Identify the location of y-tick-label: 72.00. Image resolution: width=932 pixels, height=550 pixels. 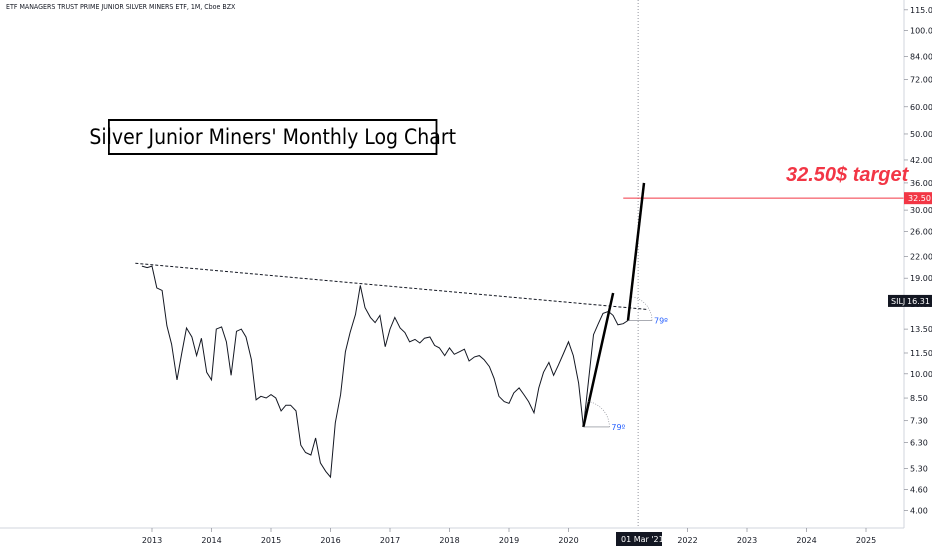
(921, 80).